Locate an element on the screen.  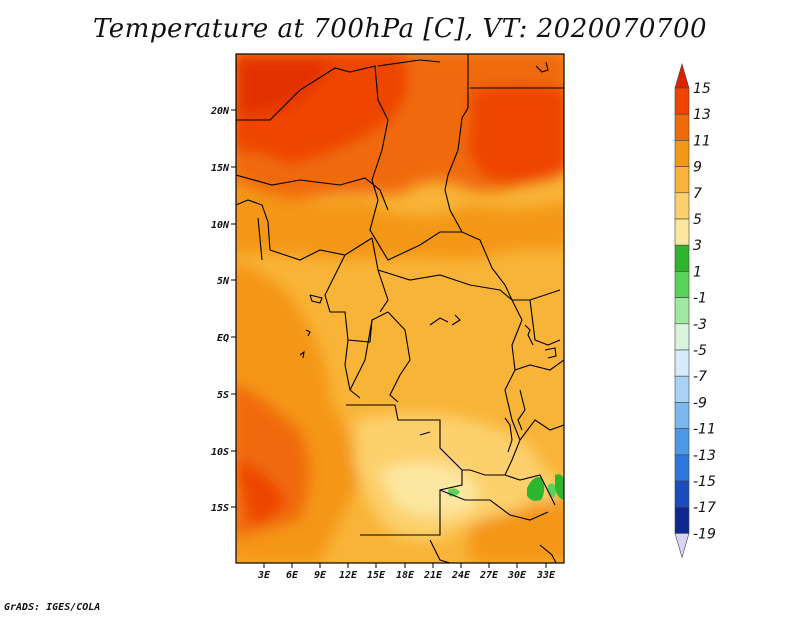
y-tick-label: 20N is located at coordinates (220, 111).